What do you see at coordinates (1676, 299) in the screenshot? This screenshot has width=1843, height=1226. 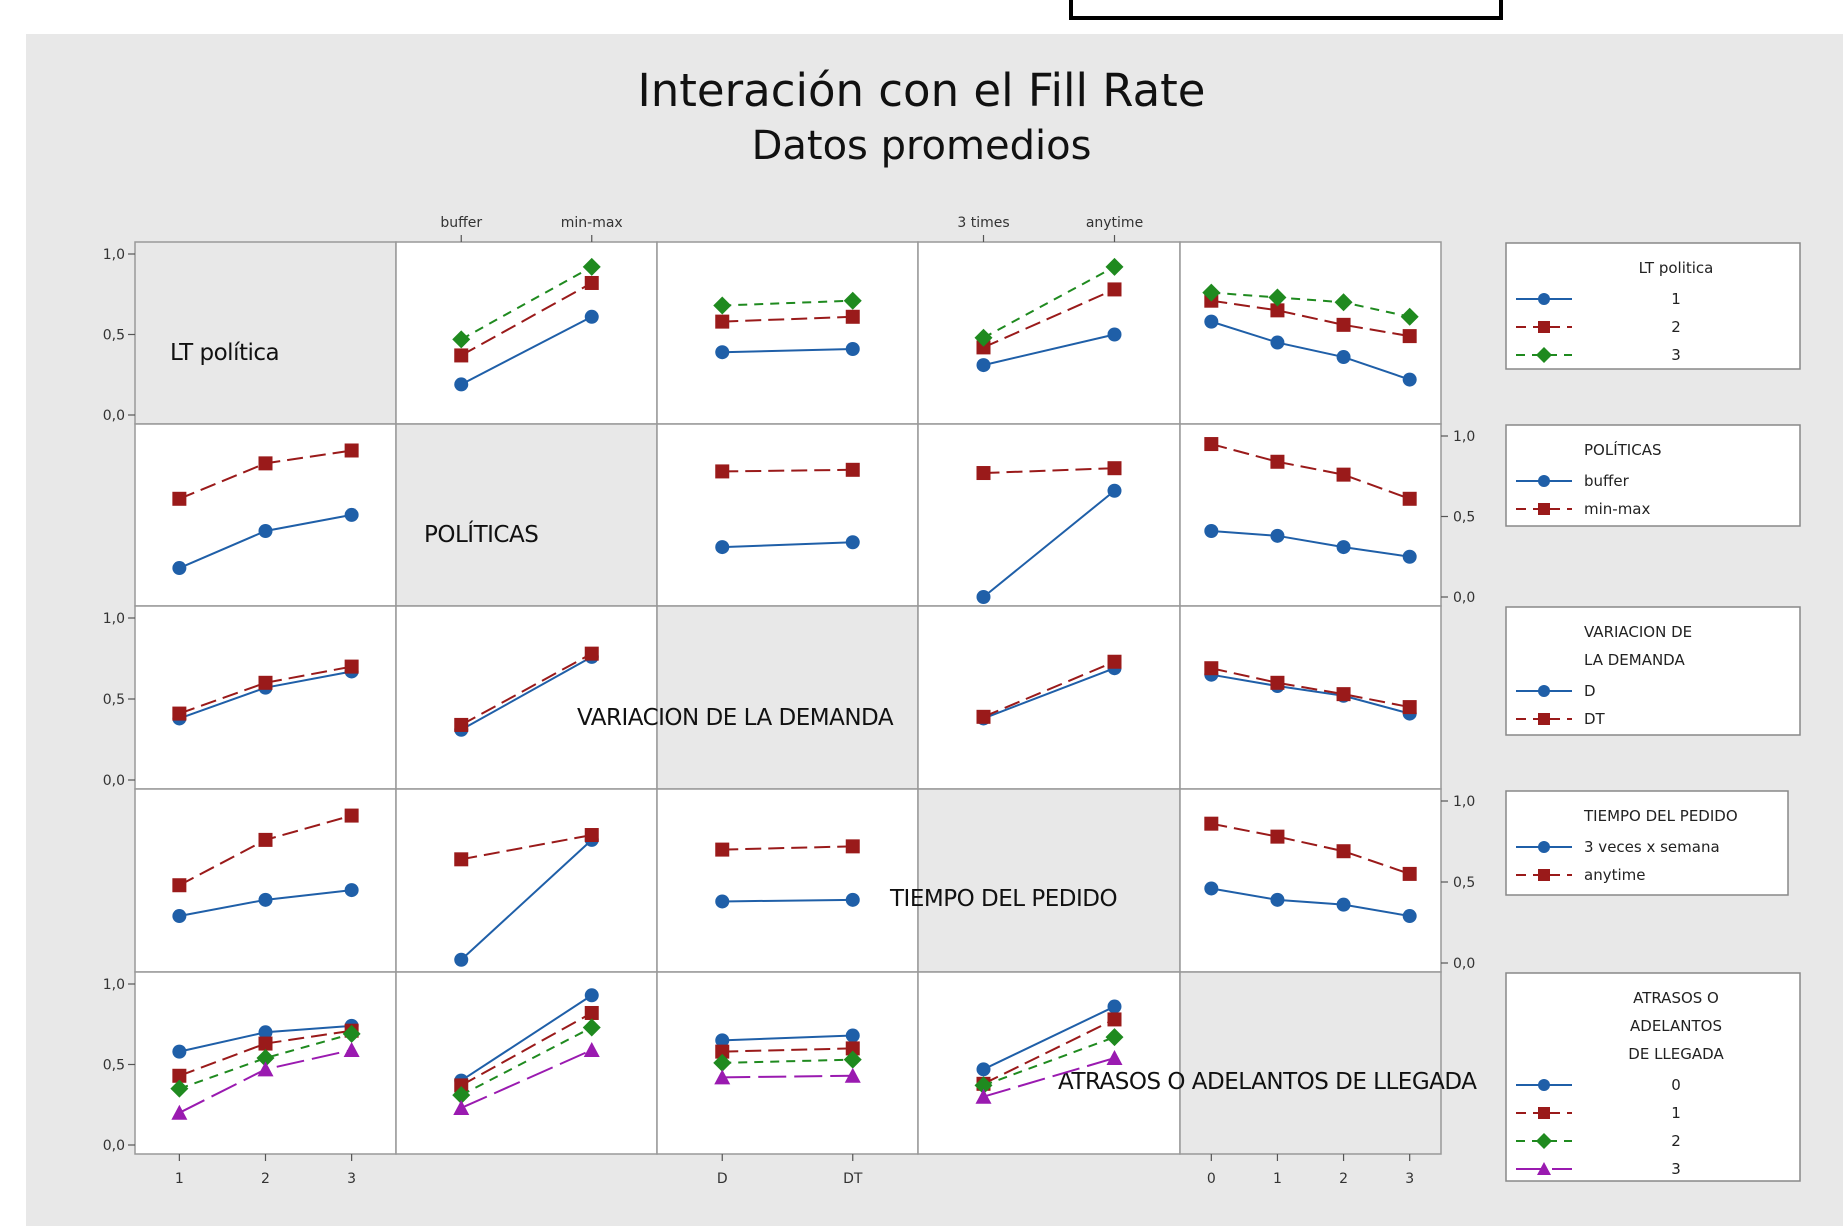 I see `legend-label: 1` at bounding box center [1676, 299].